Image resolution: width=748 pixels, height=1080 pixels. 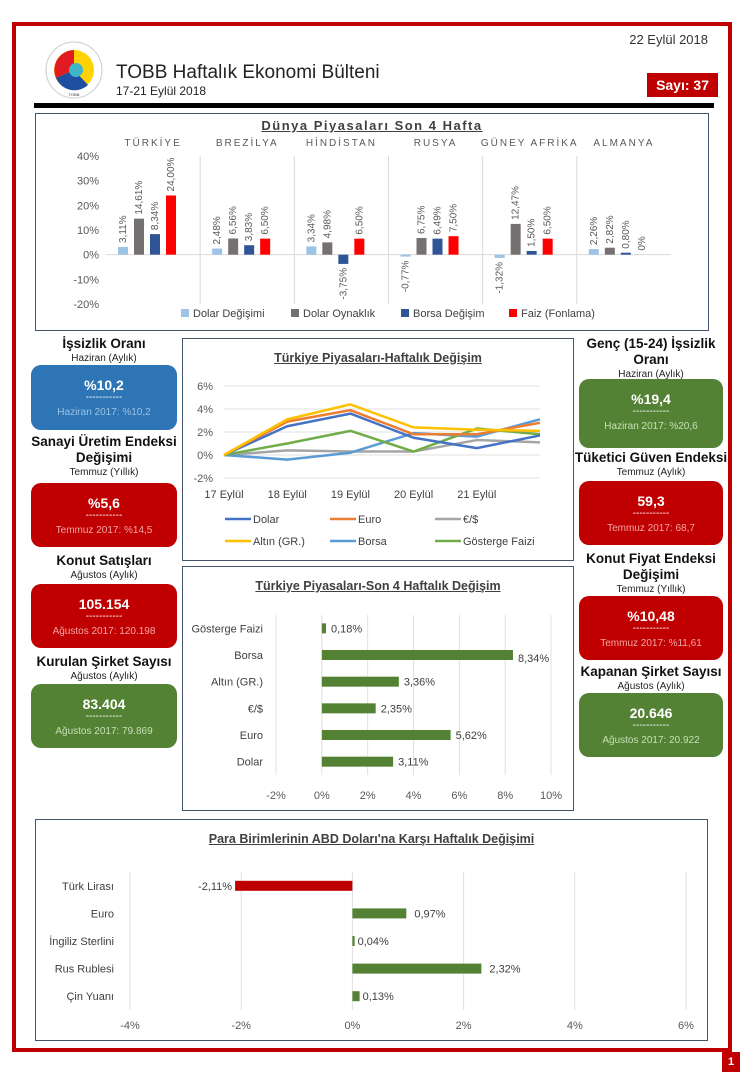 What do you see at coordinates (161, 91) in the screenshot?
I see `bulletin-period: 17-21 Eylül 2018` at bounding box center [161, 91].